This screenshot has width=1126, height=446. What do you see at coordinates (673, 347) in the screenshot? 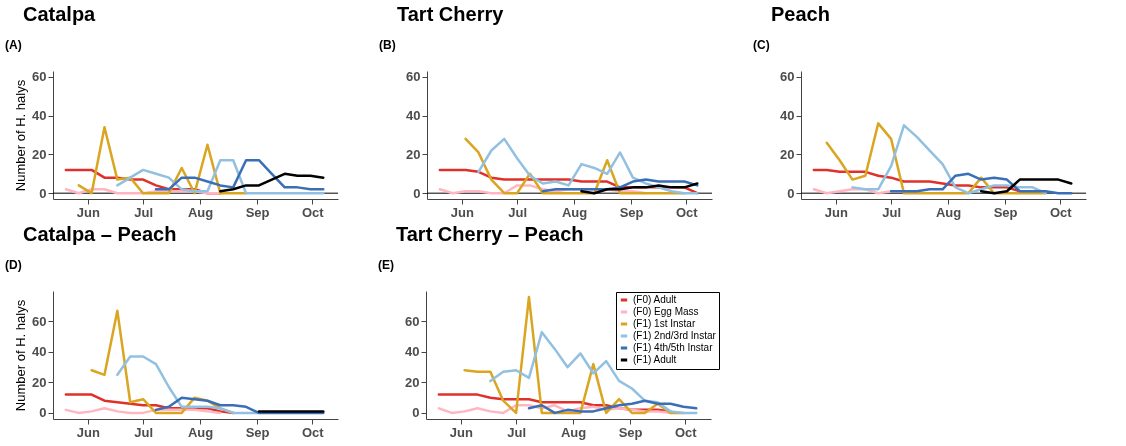
I see `legend-label: (F1) 4th/5th Instar` at bounding box center [673, 347].